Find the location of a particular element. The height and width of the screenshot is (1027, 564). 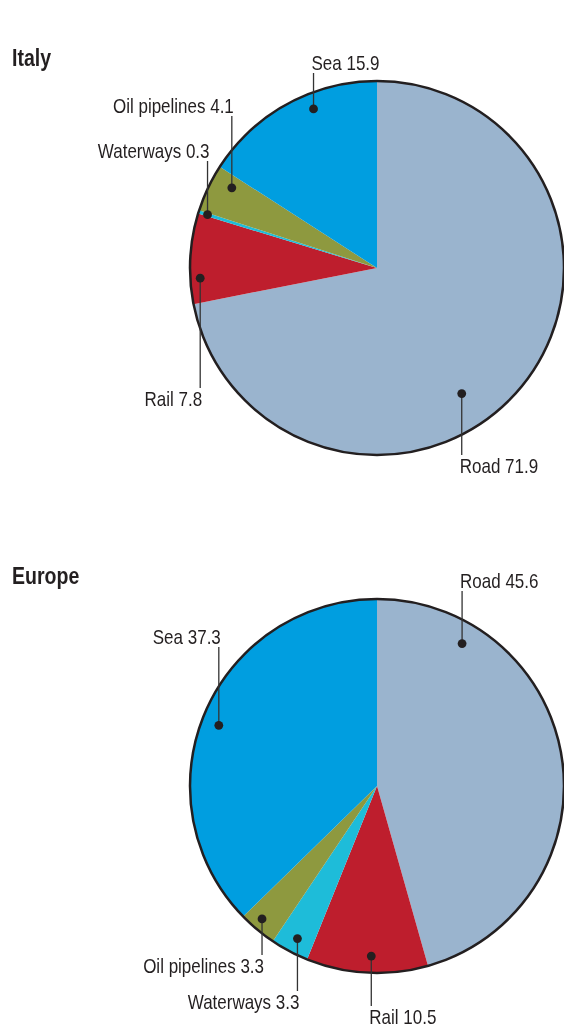

slice-label: Sea 37.3 is located at coordinates (186, 637).